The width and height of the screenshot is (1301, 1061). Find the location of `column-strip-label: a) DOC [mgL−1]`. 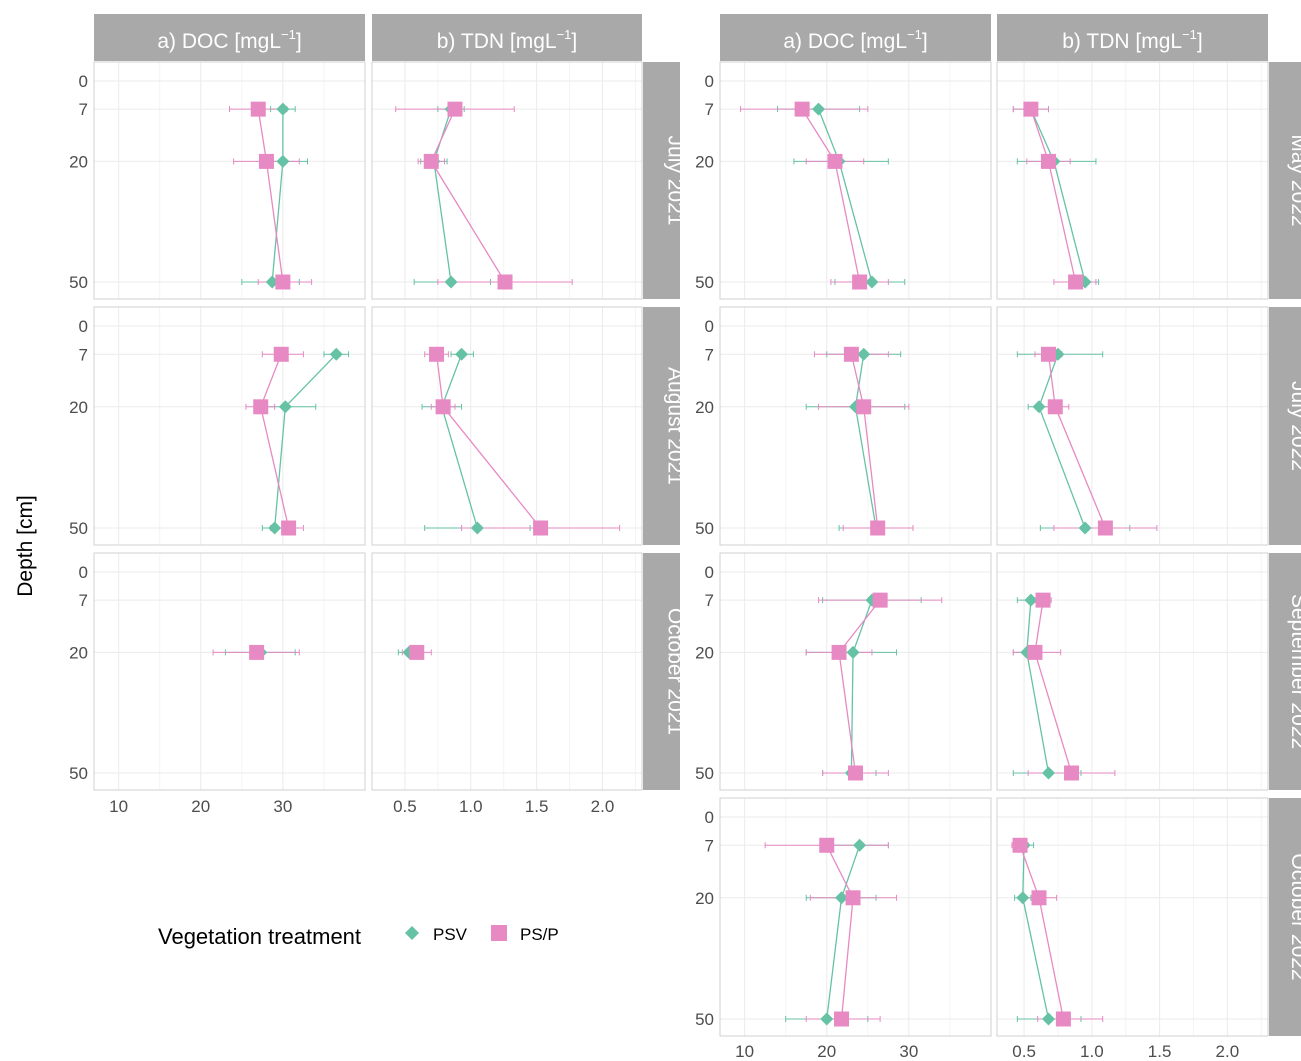

column-strip-label: a) DOC [mgL−1] is located at coordinates (855, 40).